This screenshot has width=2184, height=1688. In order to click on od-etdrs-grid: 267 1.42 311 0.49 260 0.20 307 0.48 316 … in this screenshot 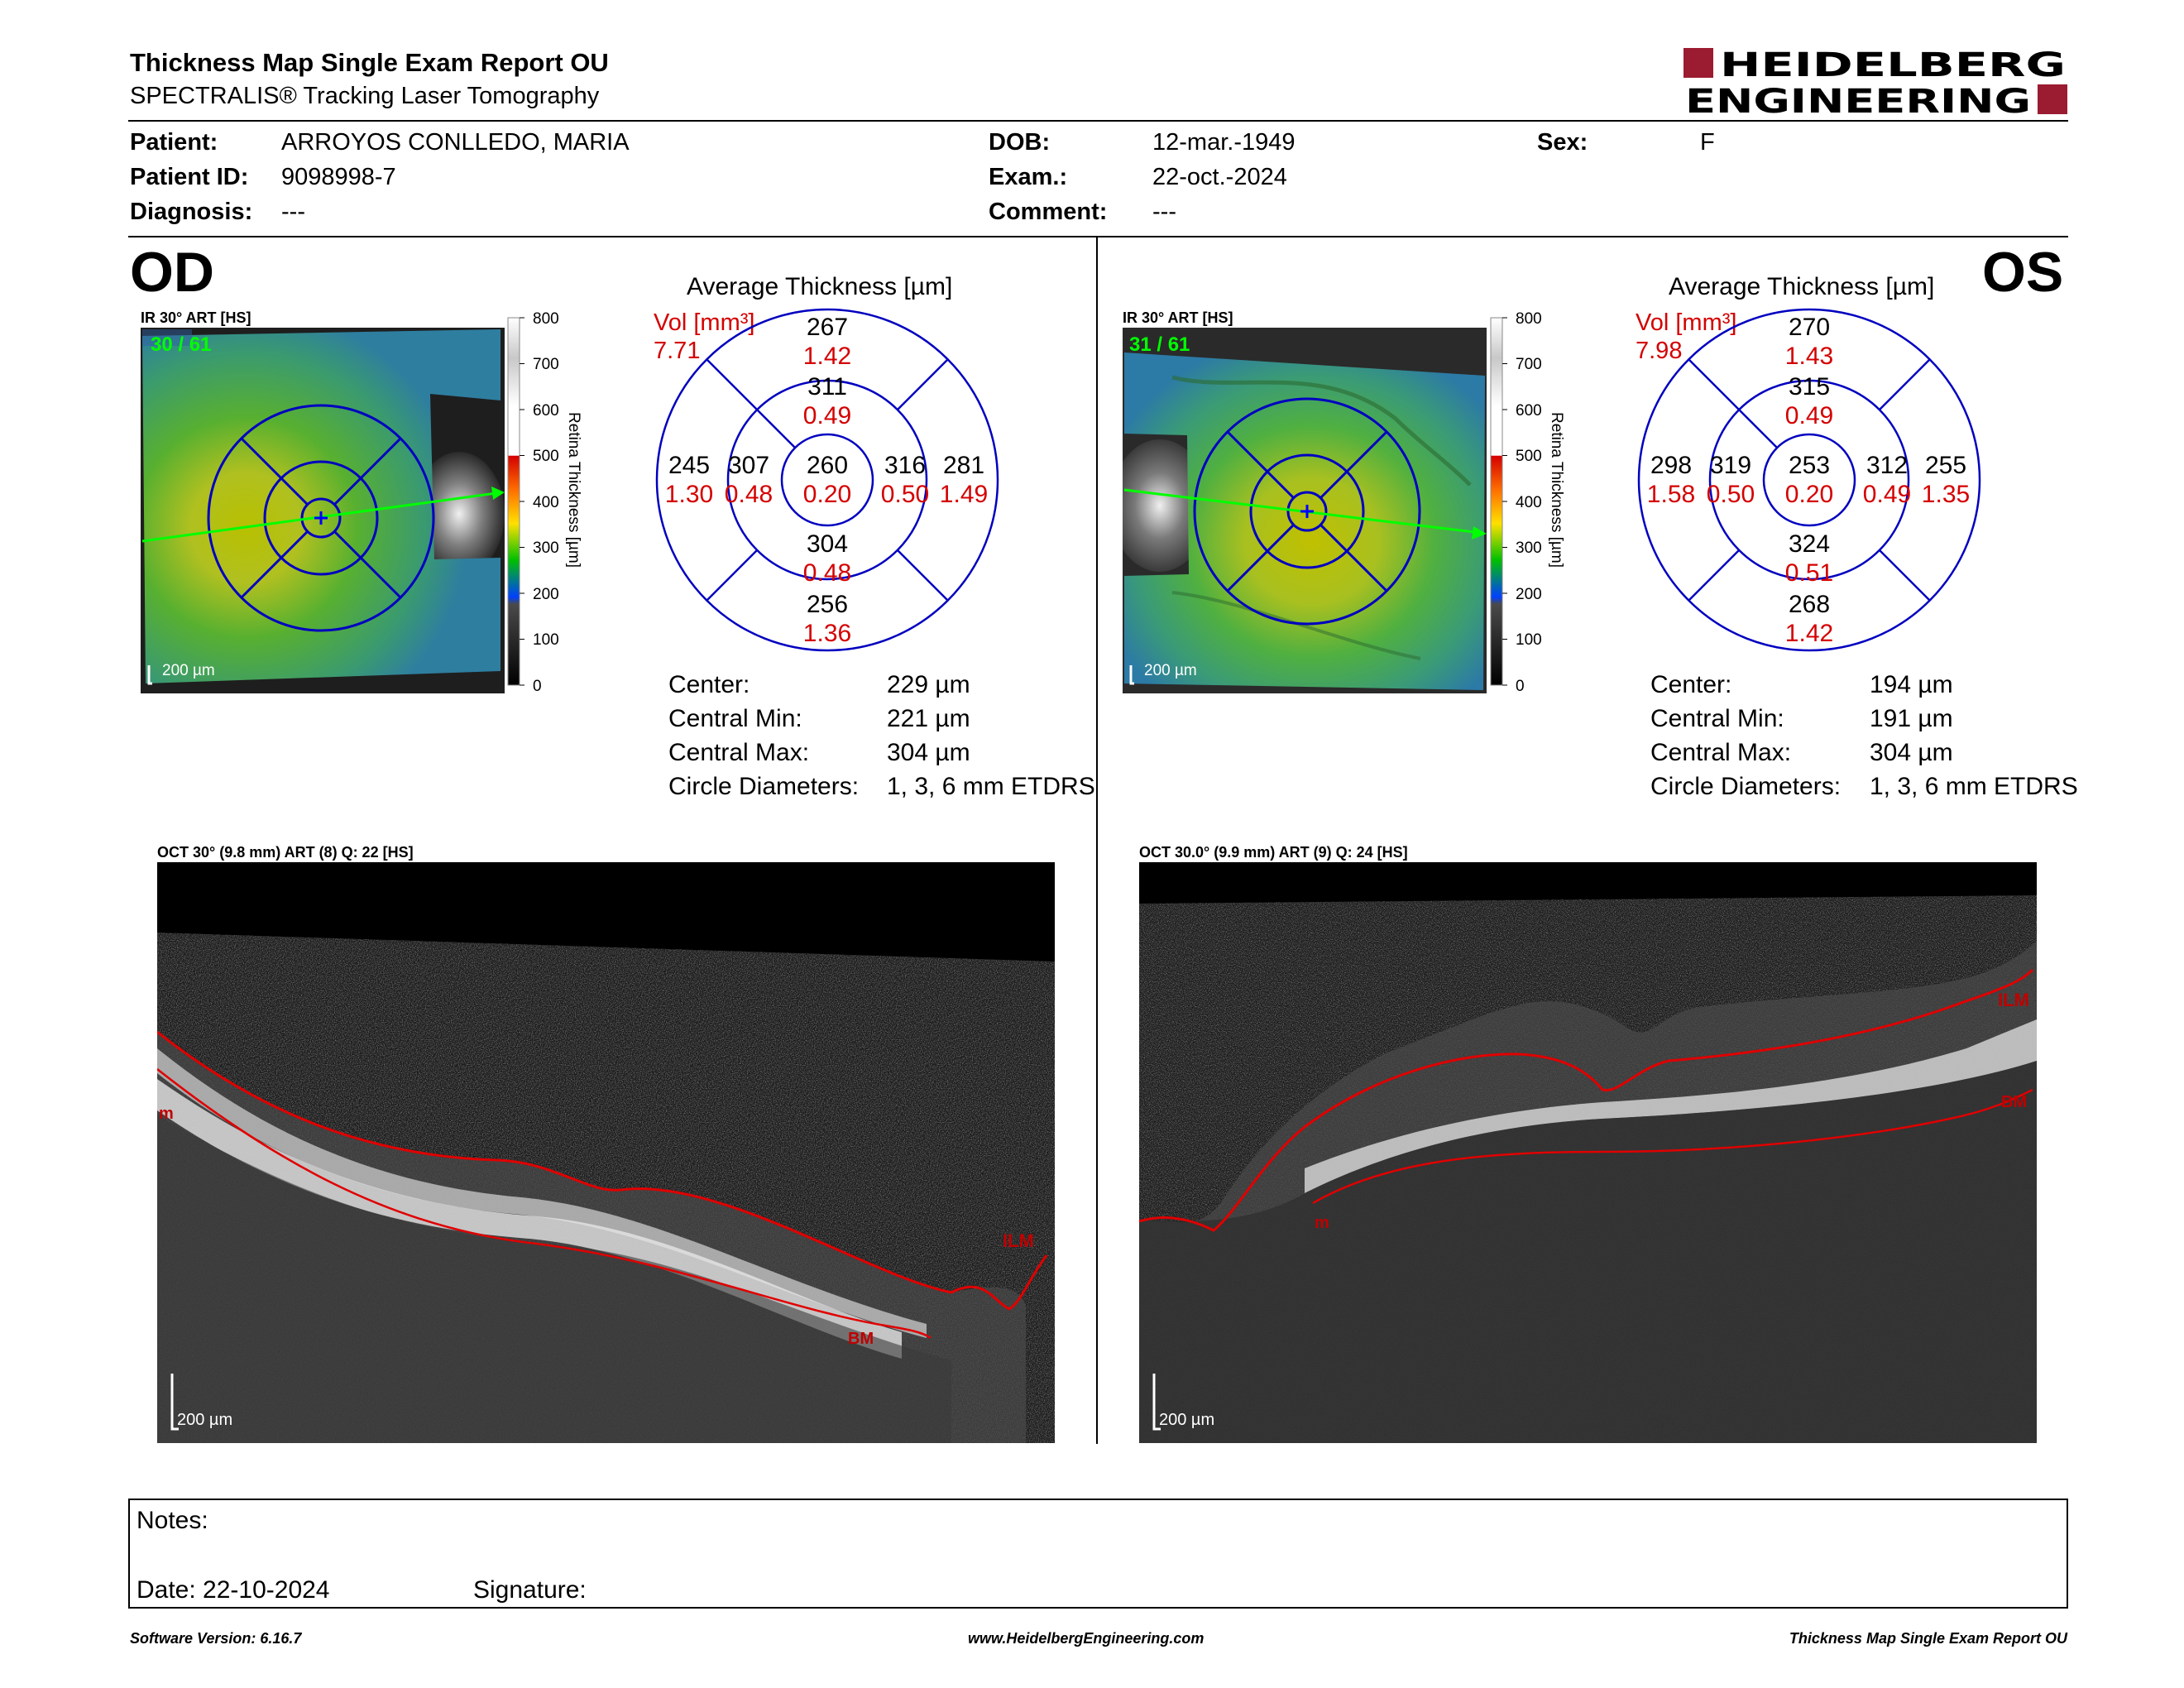, I will do `click(827, 480)`.